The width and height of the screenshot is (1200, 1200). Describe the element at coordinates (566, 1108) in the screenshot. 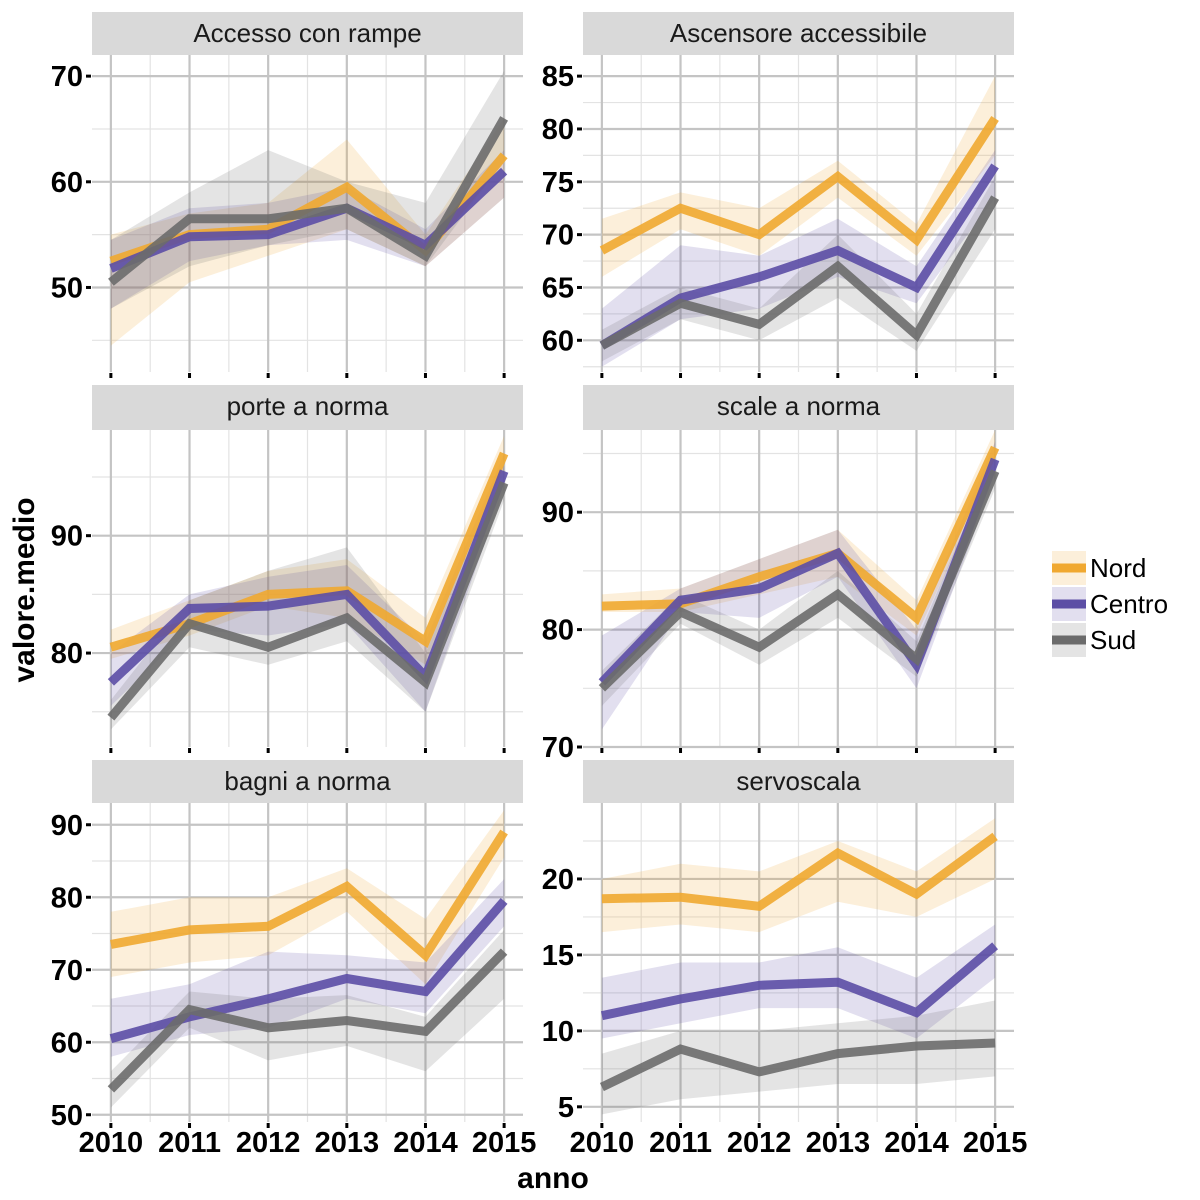

I see `y-tick-label: 5` at that location.